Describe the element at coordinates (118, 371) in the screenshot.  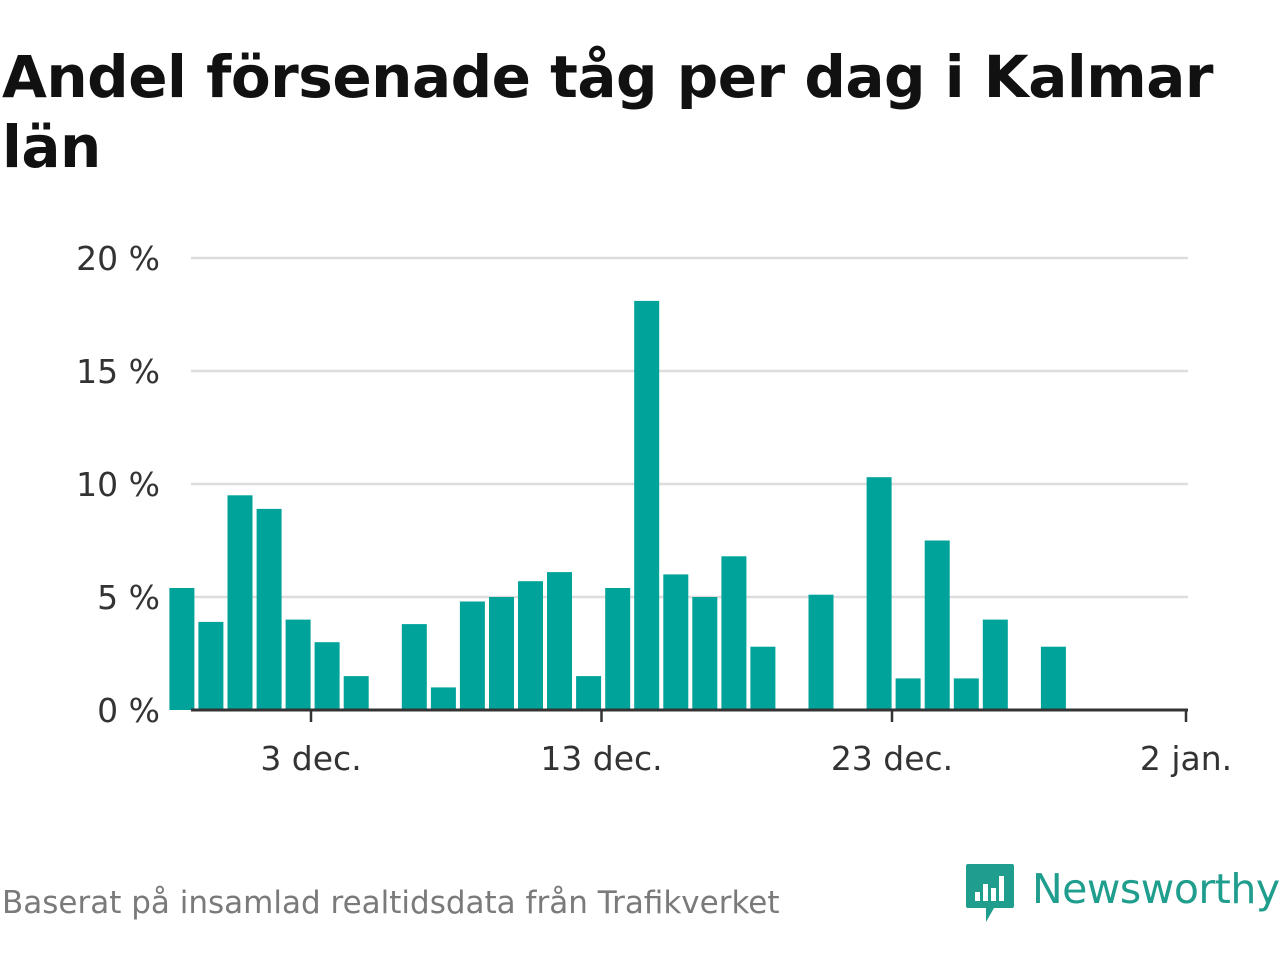
I see `y-tick-label: 15 %` at that location.